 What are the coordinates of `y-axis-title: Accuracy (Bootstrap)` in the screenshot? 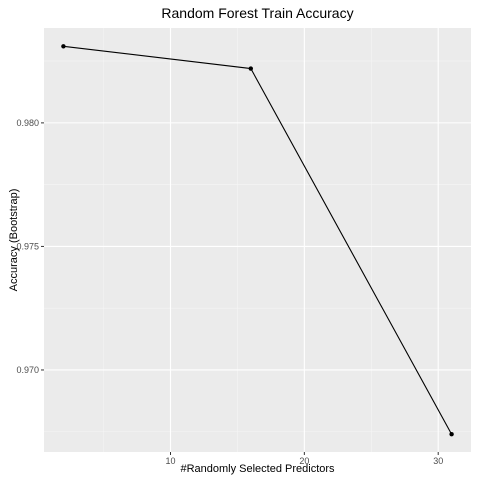 It's located at (14, 240).